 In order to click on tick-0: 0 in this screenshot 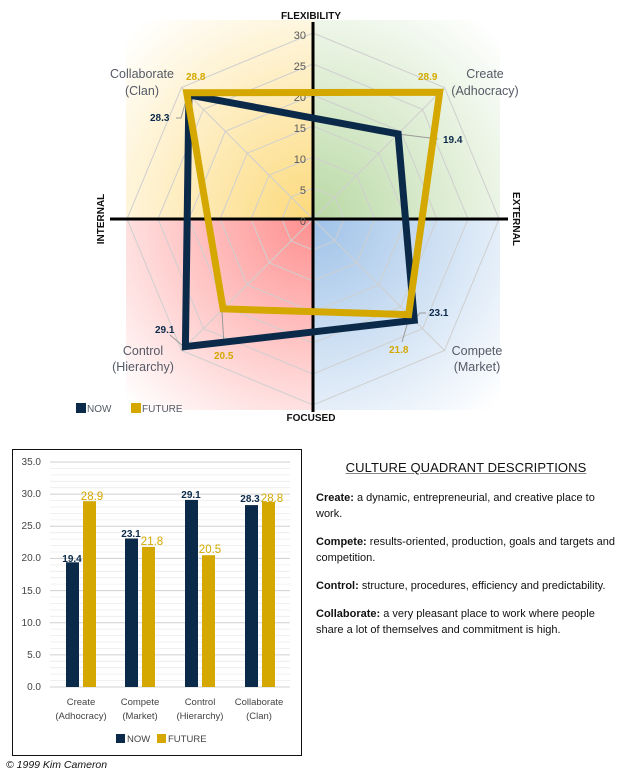, I will do `click(303, 222)`.